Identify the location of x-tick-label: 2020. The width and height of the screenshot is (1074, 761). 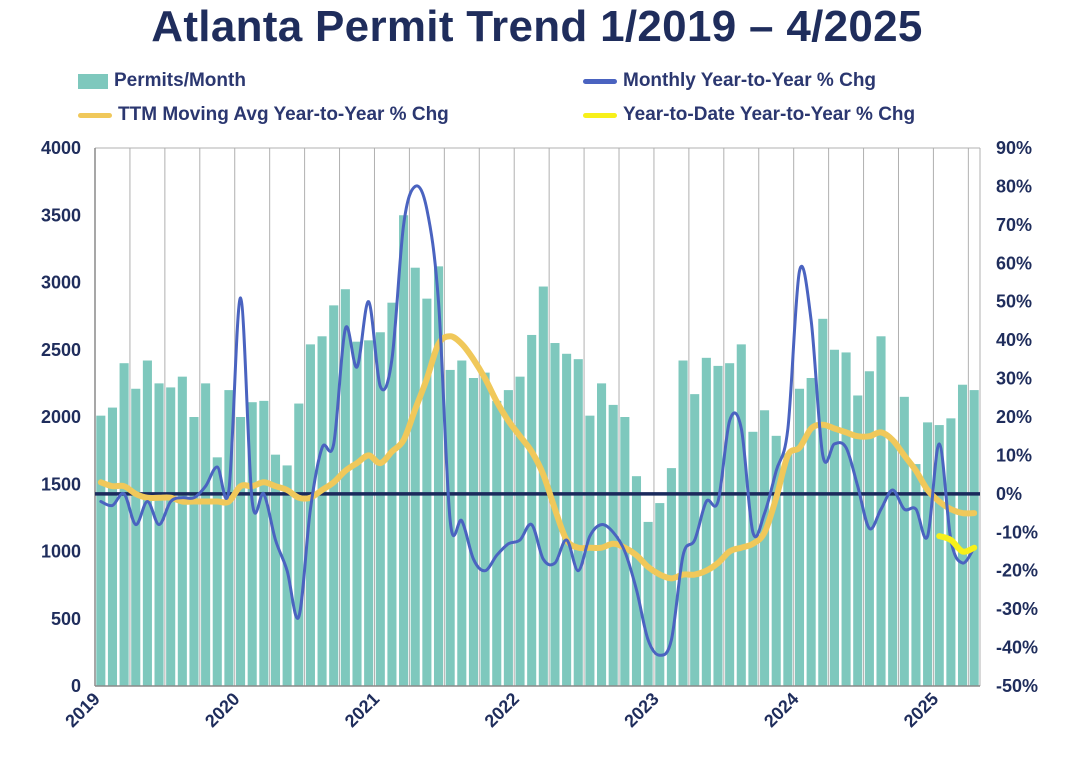
(222, 710).